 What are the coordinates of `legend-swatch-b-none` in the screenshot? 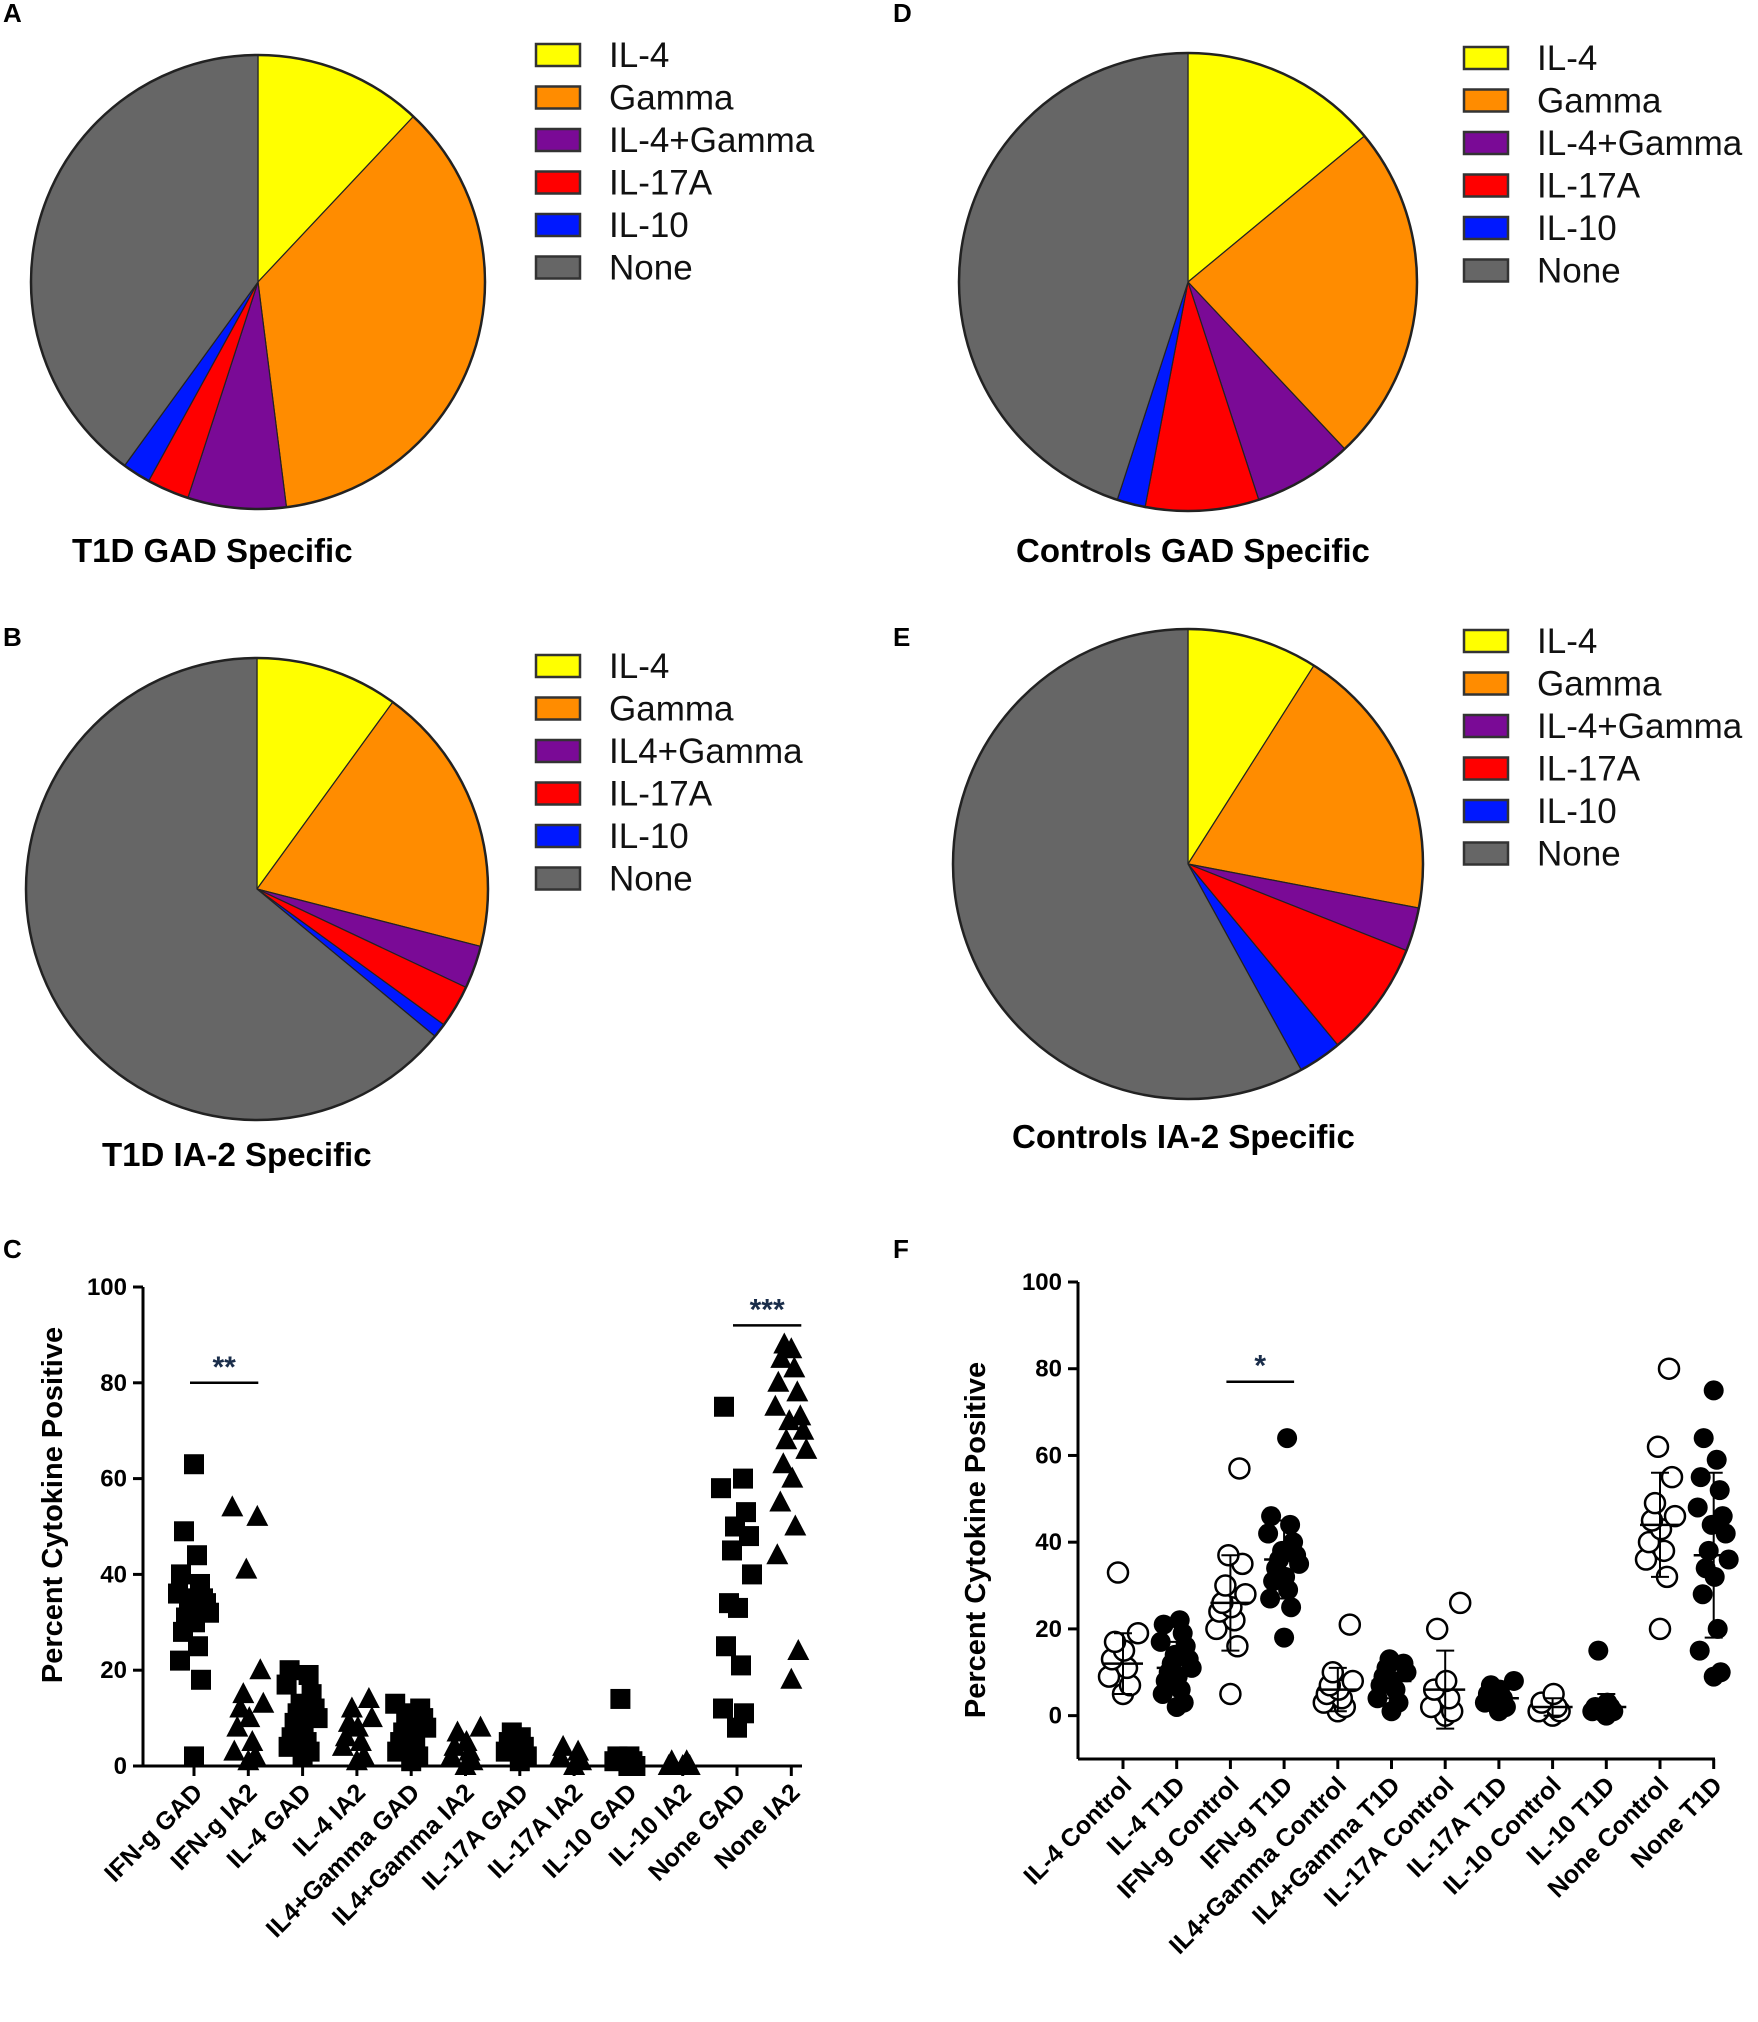 It's located at (558, 878).